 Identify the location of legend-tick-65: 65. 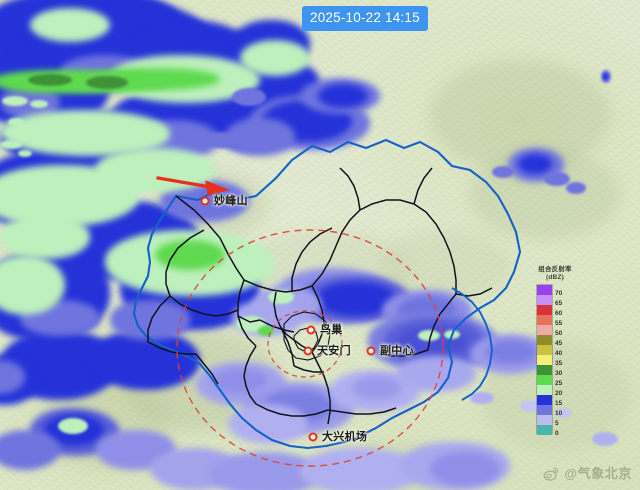
(559, 303).